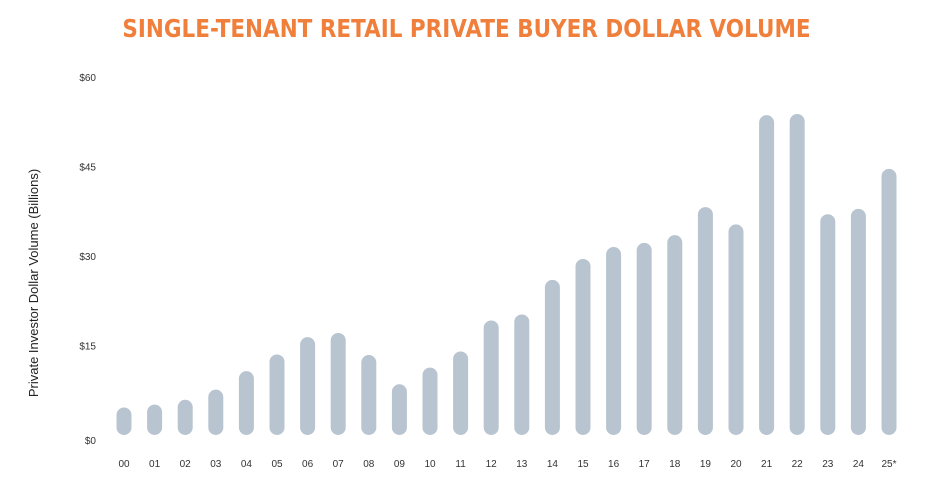 This screenshot has height=483, width=933. I want to click on x-tick-label: 00, so click(124, 464).